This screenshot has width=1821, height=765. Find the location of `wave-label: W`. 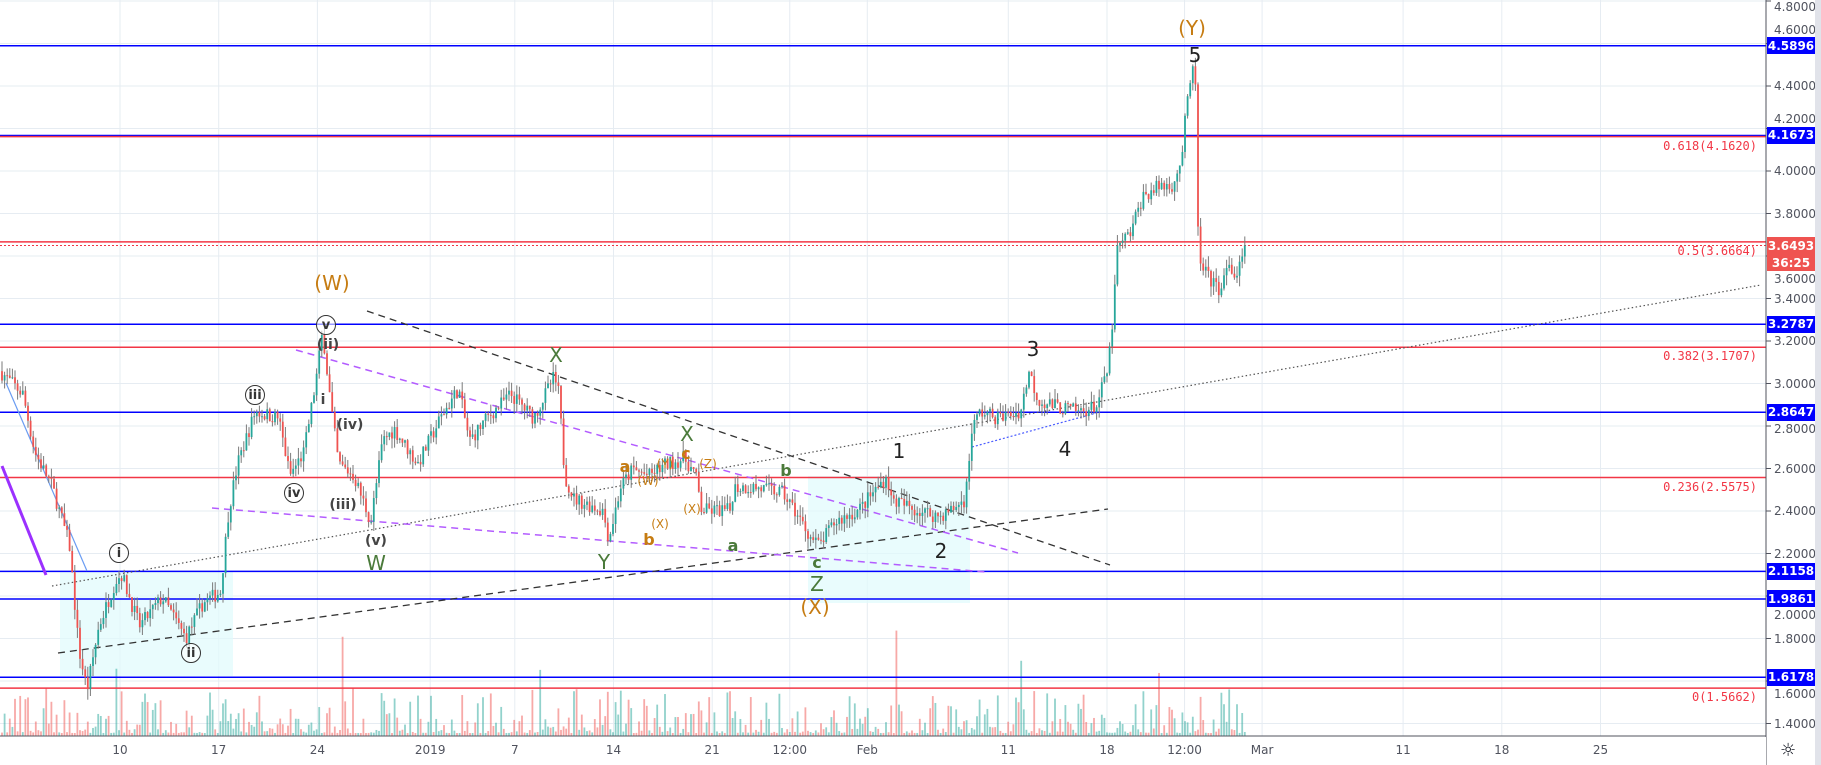

wave-label: W is located at coordinates (376, 563).